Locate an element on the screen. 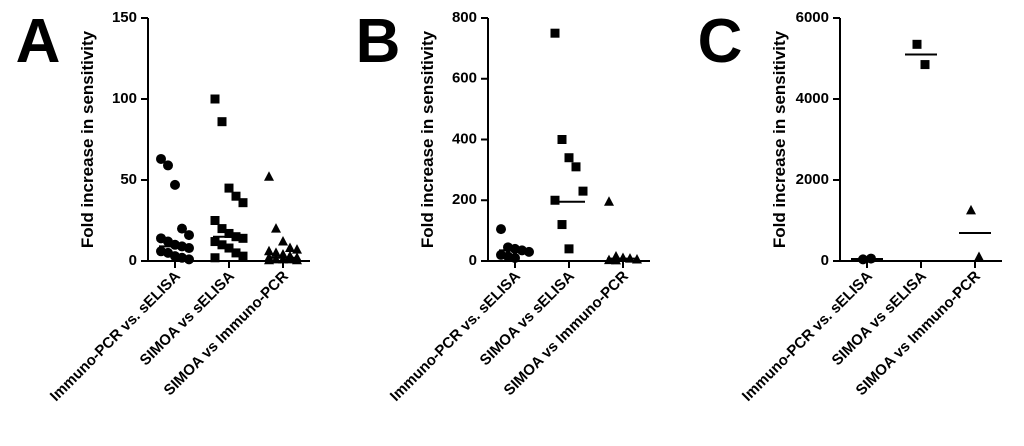 The width and height of the screenshot is (1024, 446). y-tick-label: 400 is located at coordinates (464, 138).